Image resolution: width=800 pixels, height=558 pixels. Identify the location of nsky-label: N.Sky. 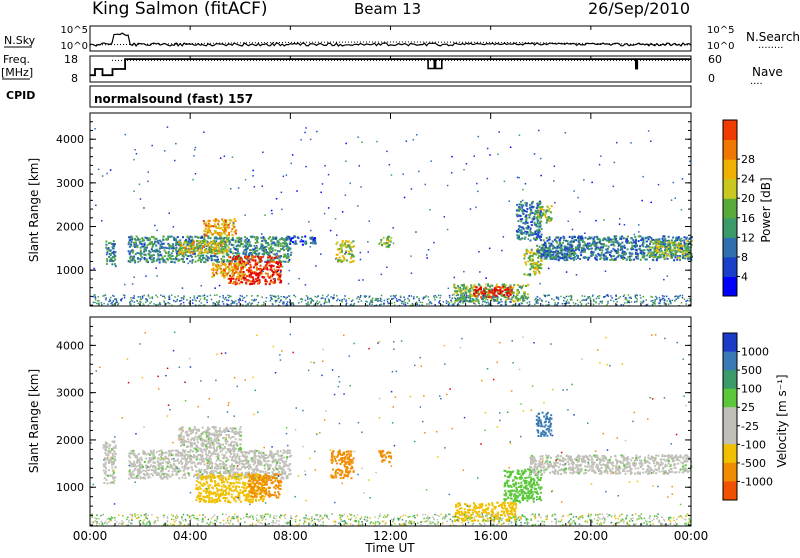
(20, 40).